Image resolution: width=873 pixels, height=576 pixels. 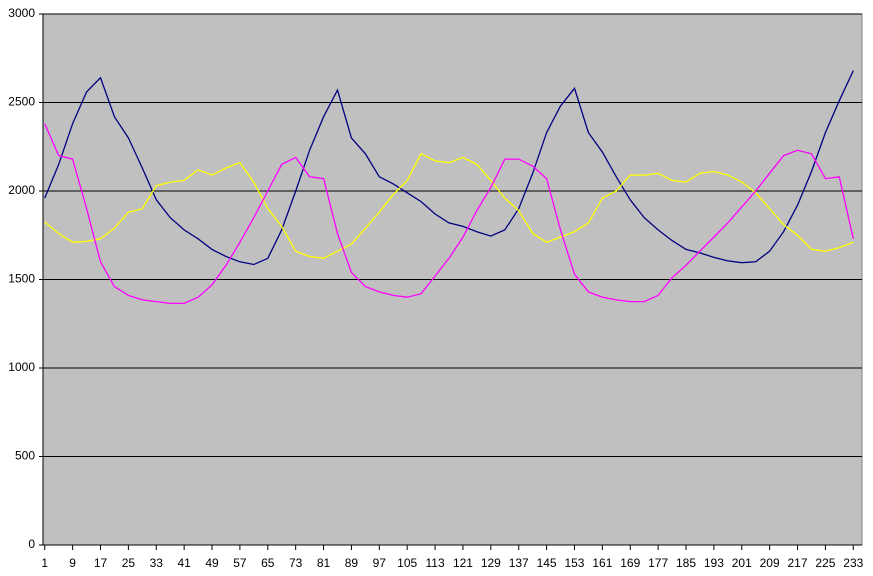 What do you see at coordinates (129, 563) in the screenshot?
I see `x-tick-label: 25` at bounding box center [129, 563].